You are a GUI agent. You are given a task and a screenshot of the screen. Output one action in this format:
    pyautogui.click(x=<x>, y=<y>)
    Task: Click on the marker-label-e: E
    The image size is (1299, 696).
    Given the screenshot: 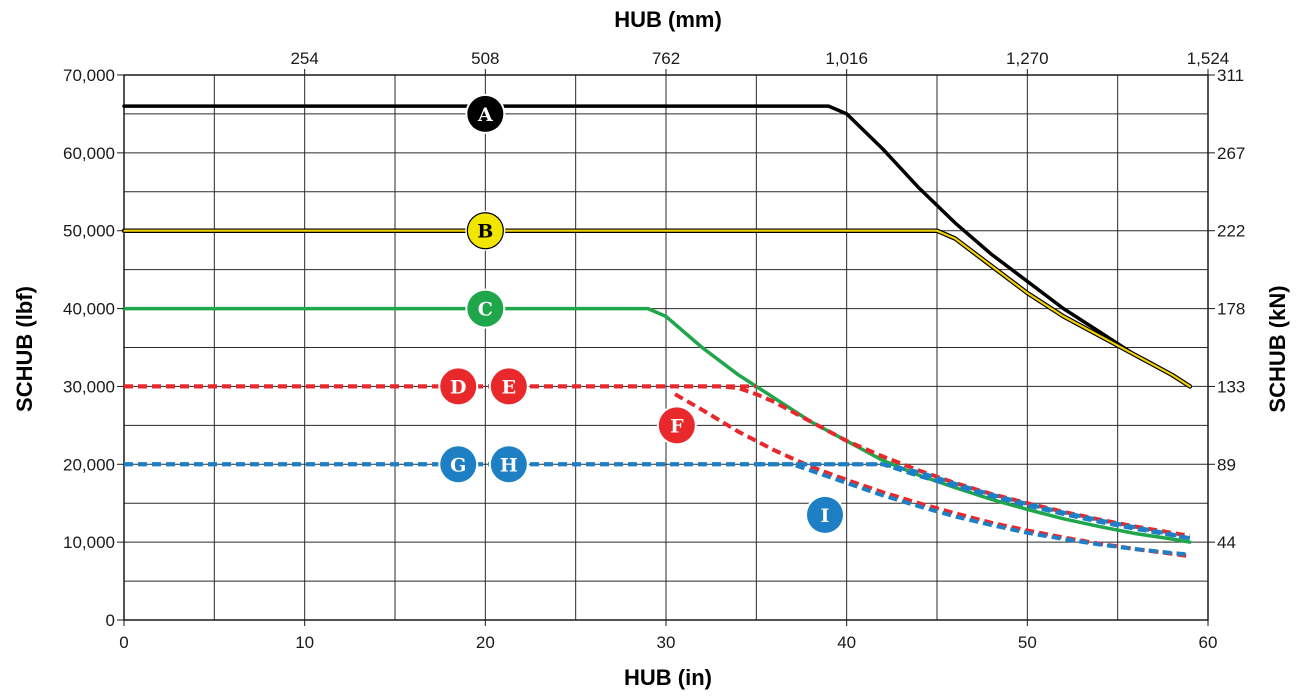 What is the action you would take?
    pyautogui.click(x=509, y=387)
    